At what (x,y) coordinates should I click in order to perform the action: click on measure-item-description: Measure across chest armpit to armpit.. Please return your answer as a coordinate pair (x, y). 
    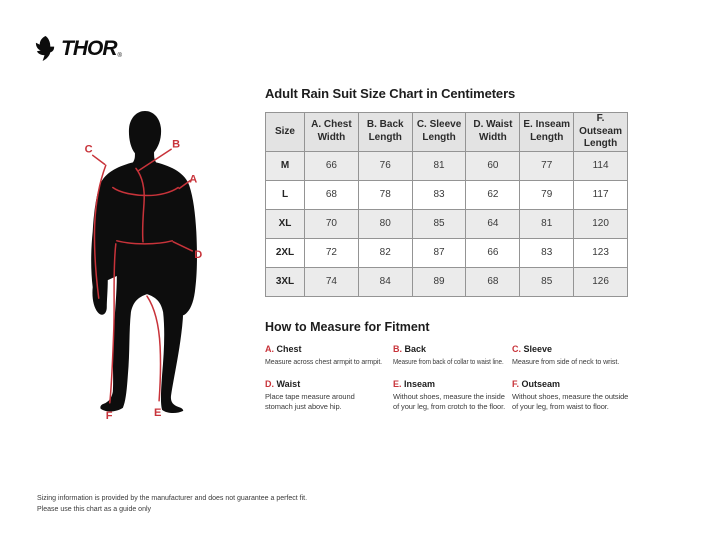
    Looking at the image, I should click on (324, 361).